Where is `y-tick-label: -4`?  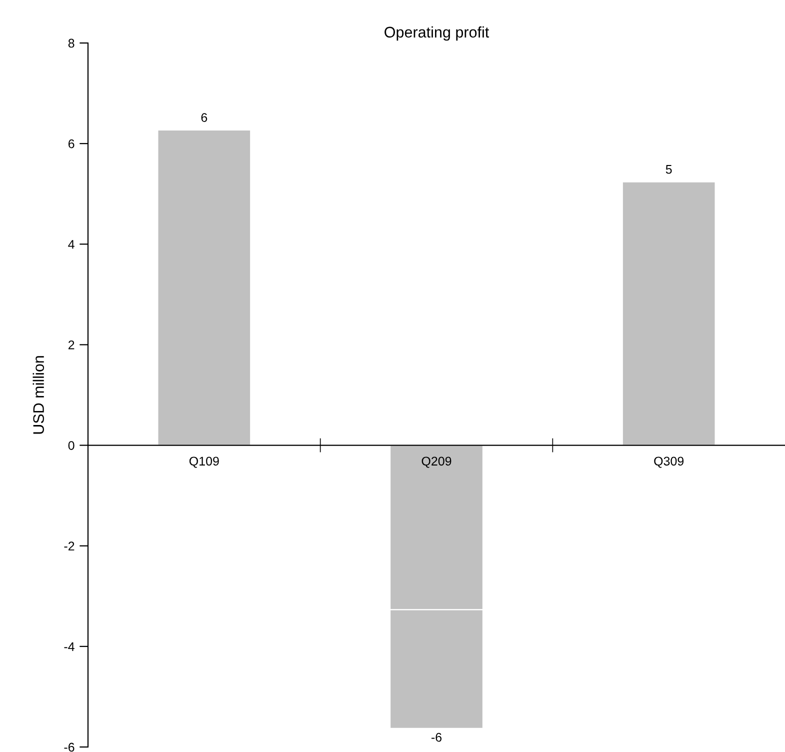 y-tick-label: -4 is located at coordinates (69, 646).